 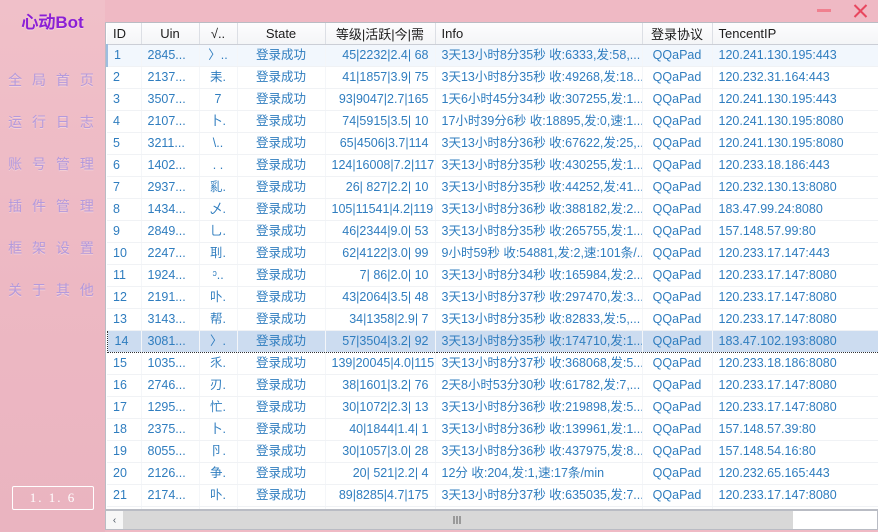 I want to click on horizontal-scrollbar-thumb, so click(x=458, y=520).